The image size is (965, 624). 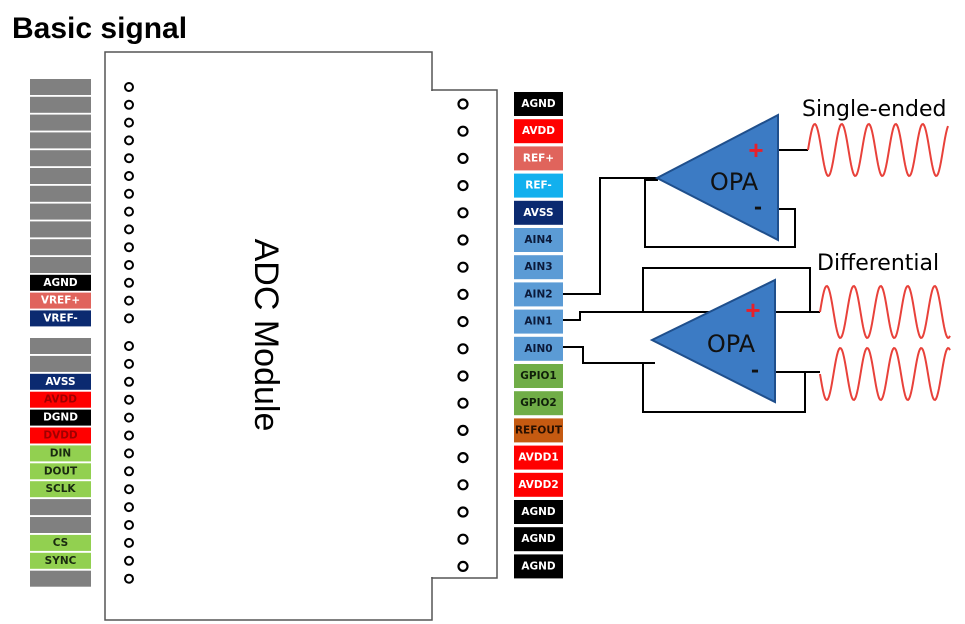 I want to click on pin-label: VREF-, so click(x=60, y=318).